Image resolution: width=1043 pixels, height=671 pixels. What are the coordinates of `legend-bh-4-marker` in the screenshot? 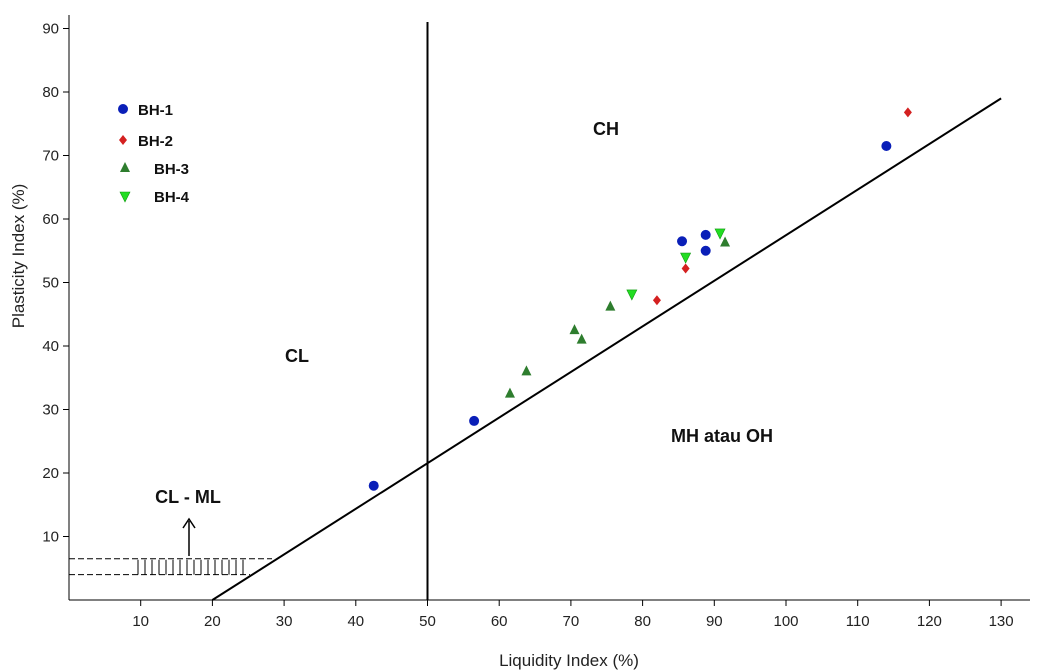 It's located at (125, 197).